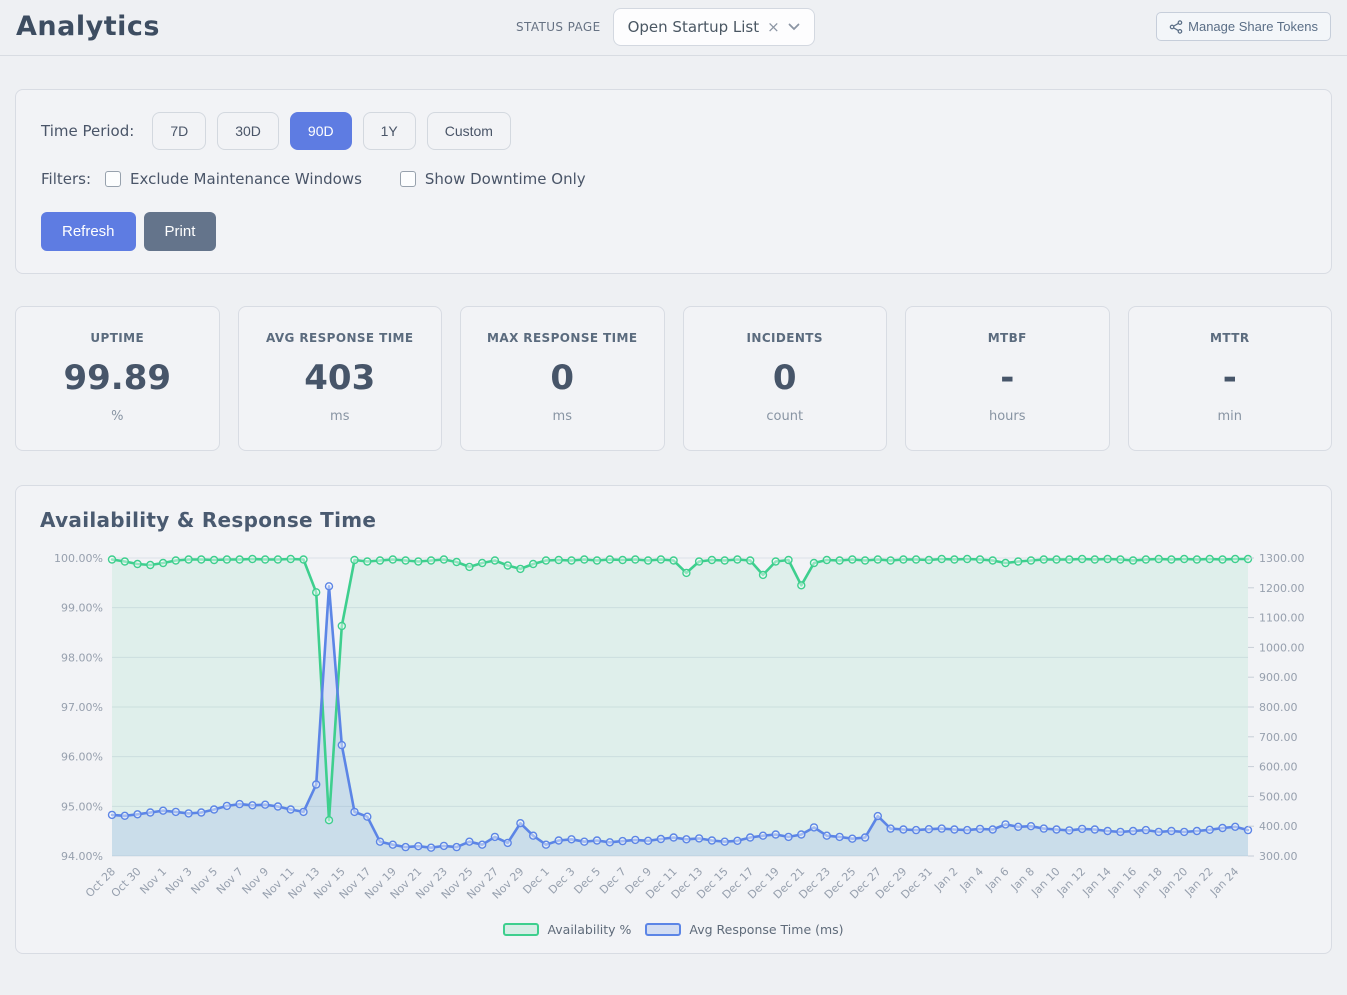 Image resolution: width=1347 pixels, height=995 pixels. What do you see at coordinates (1282, 618) in the screenshot?
I see `svg-text: 1100.00` at bounding box center [1282, 618].